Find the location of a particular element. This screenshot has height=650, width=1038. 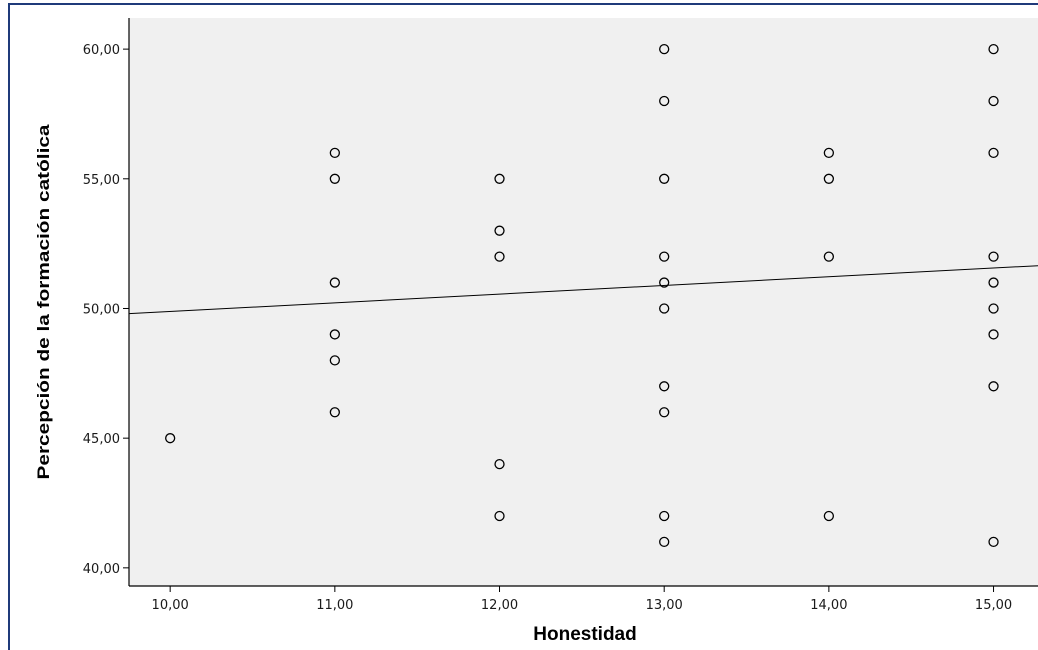

y-tick-label: 40,00 is located at coordinates (101, 569).